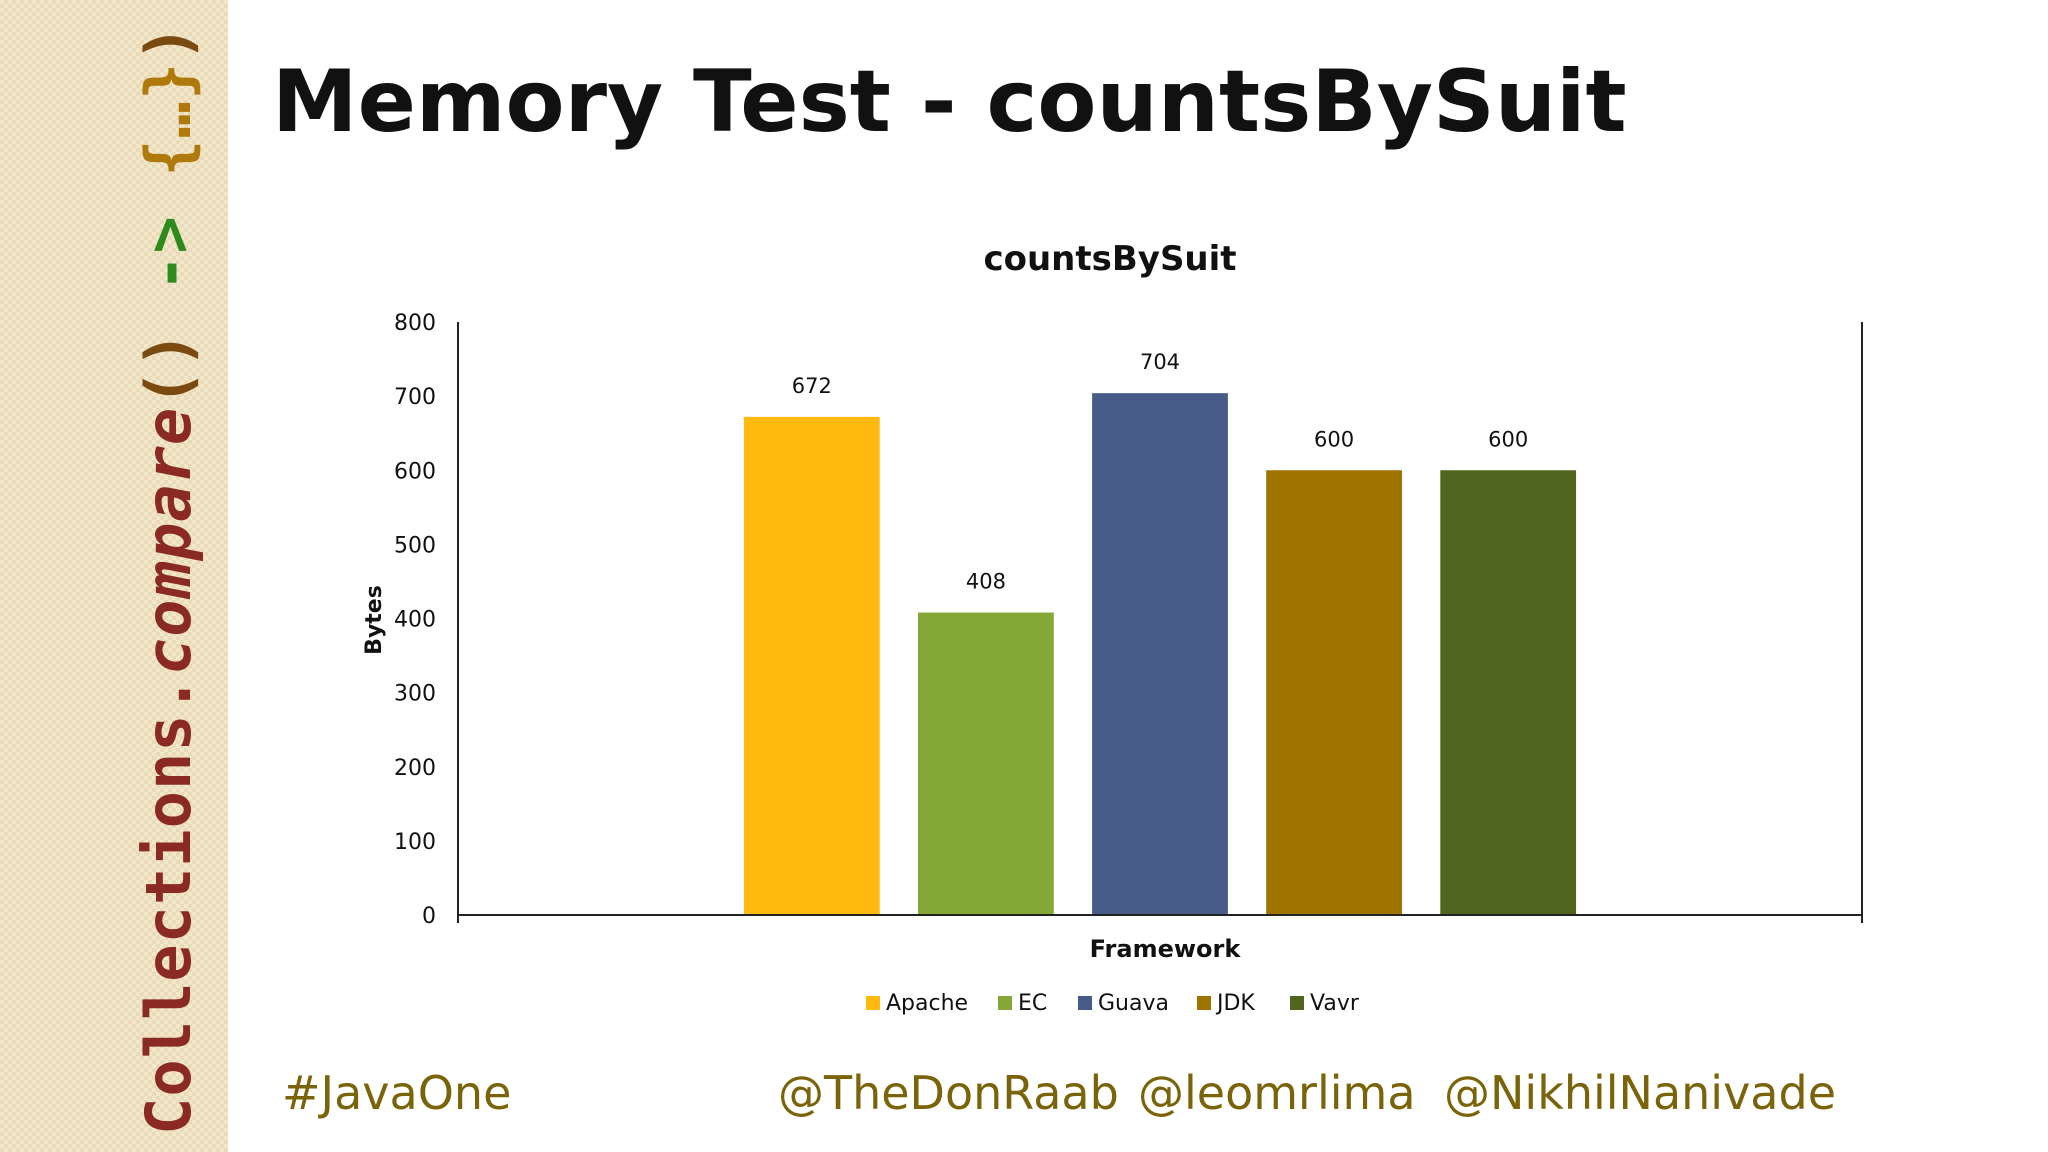 This screenshot has height=1152, width=2048. I want to click on y-tick-label: 600, so click(415, 471).